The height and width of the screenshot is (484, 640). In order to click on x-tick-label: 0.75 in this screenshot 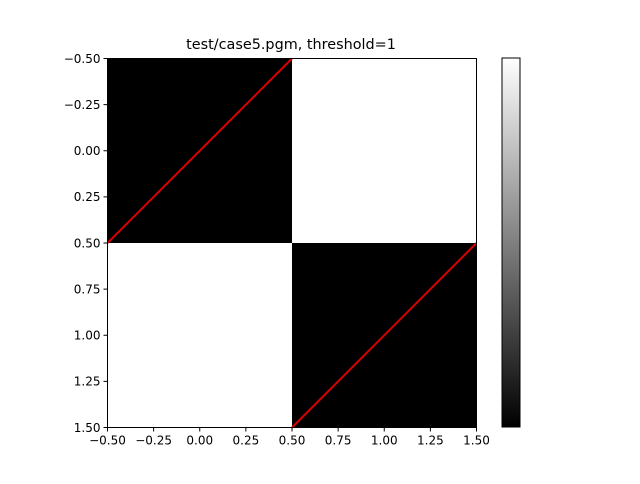, I will do `click(338, 441)`.